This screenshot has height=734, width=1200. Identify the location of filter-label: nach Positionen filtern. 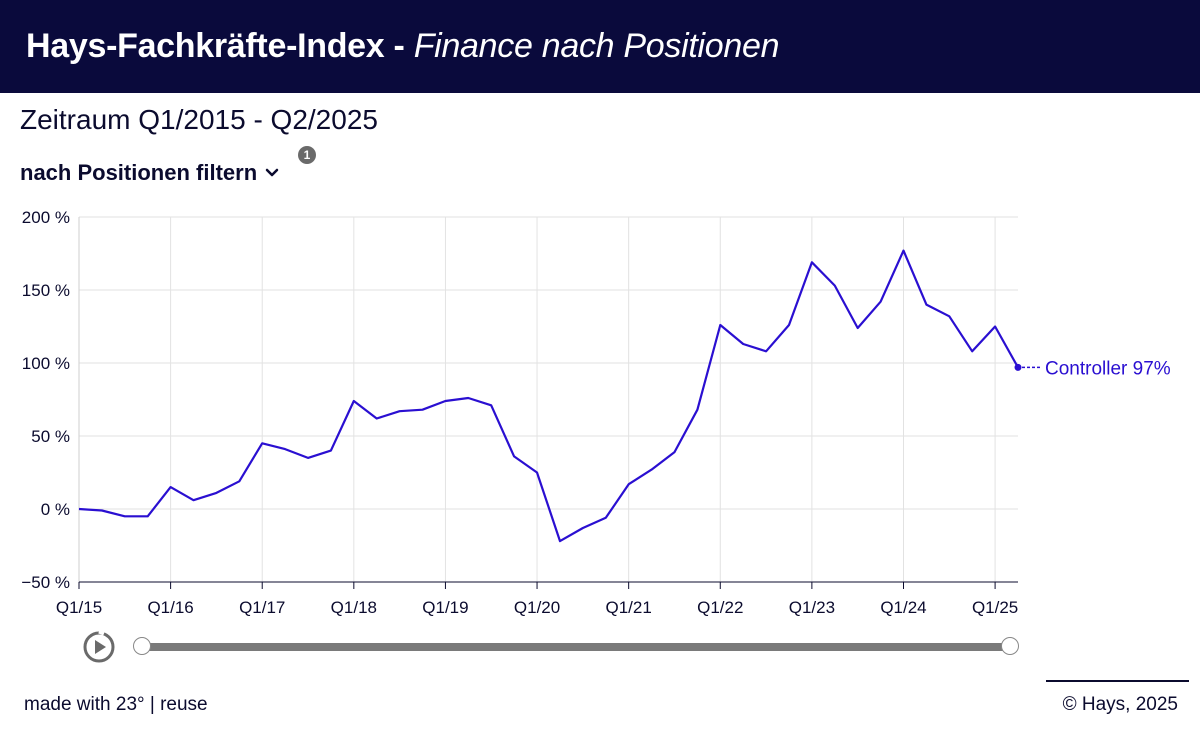
(139, 172).